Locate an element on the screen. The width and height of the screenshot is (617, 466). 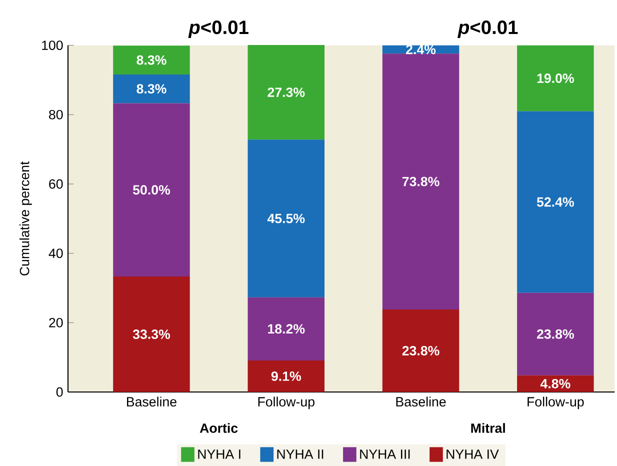
text: Aortic is located at coordinates (219, 428).